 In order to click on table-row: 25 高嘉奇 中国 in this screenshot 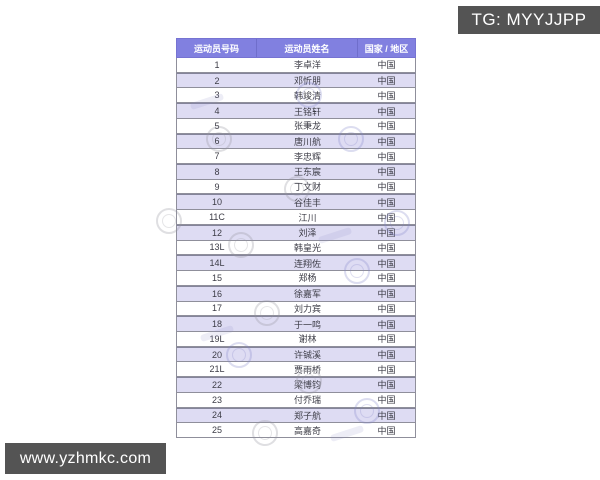, I will do `click(296, 430)`.